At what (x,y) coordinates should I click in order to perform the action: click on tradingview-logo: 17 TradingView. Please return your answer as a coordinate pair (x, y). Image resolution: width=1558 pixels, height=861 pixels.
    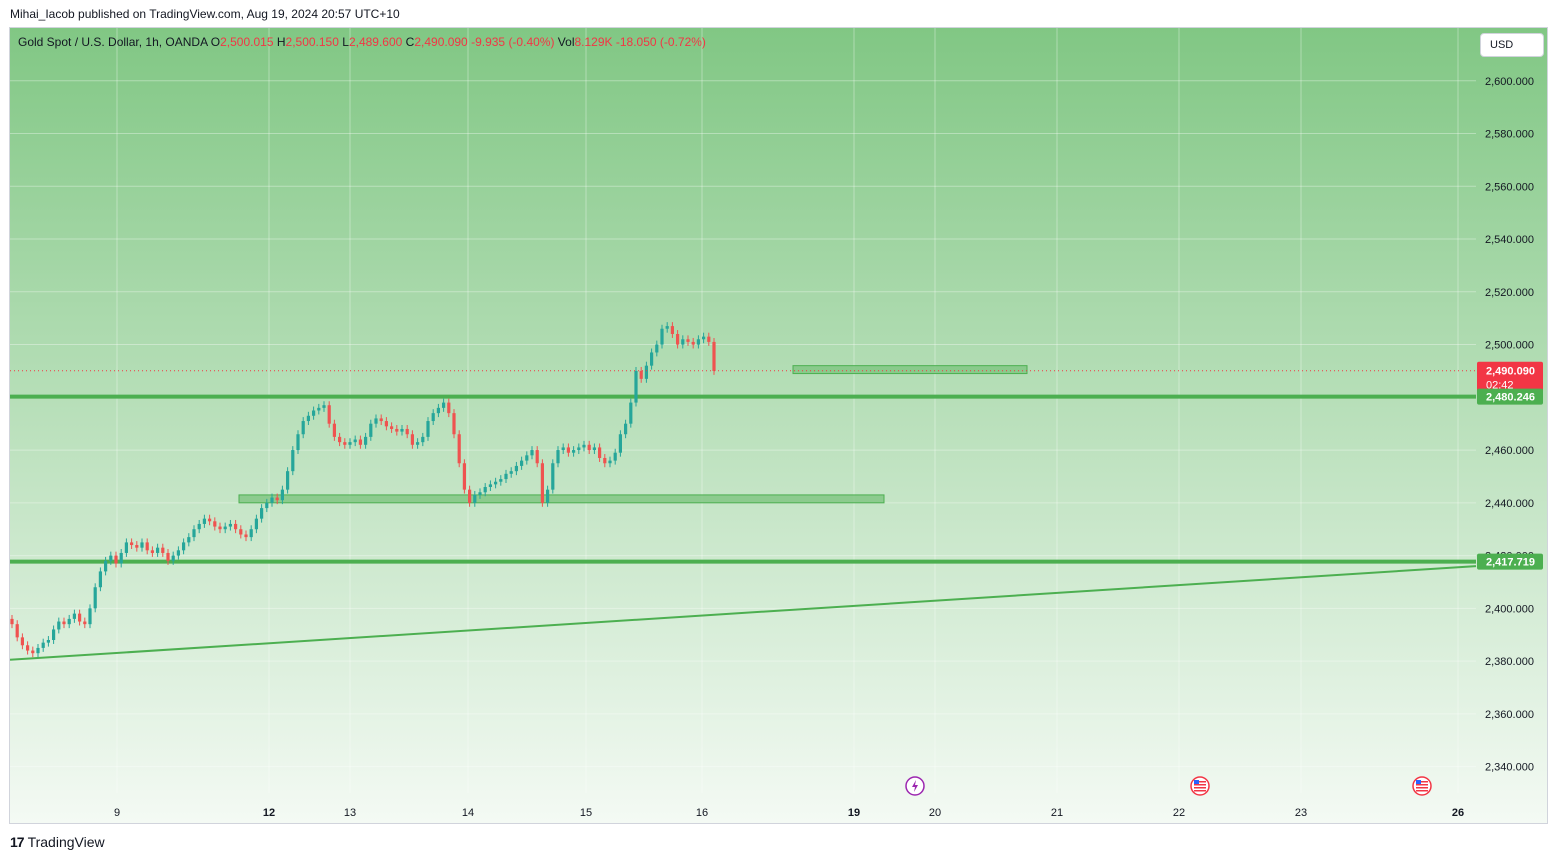
    Looking at the image, I should click on (57, 842).